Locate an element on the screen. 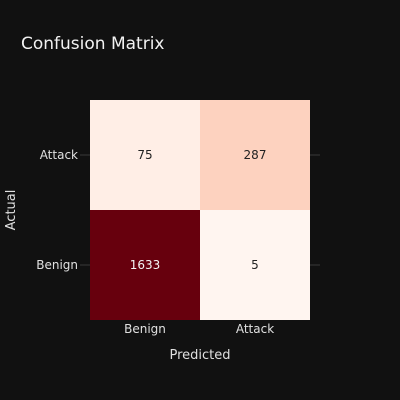 The height and width of the screenshot is (400, 400). heatmap-cell-attack-attack is located at coordinates (255, 155).